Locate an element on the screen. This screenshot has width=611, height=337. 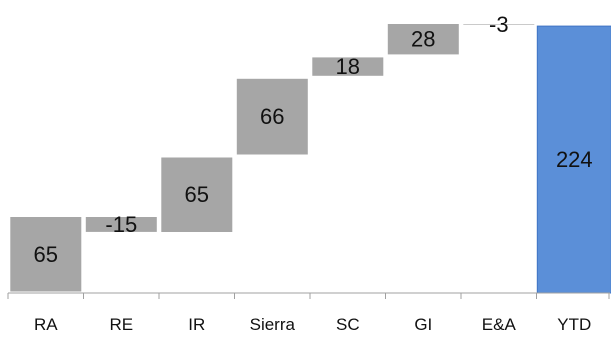
bar-sierra is located at coordinates (272, 116).